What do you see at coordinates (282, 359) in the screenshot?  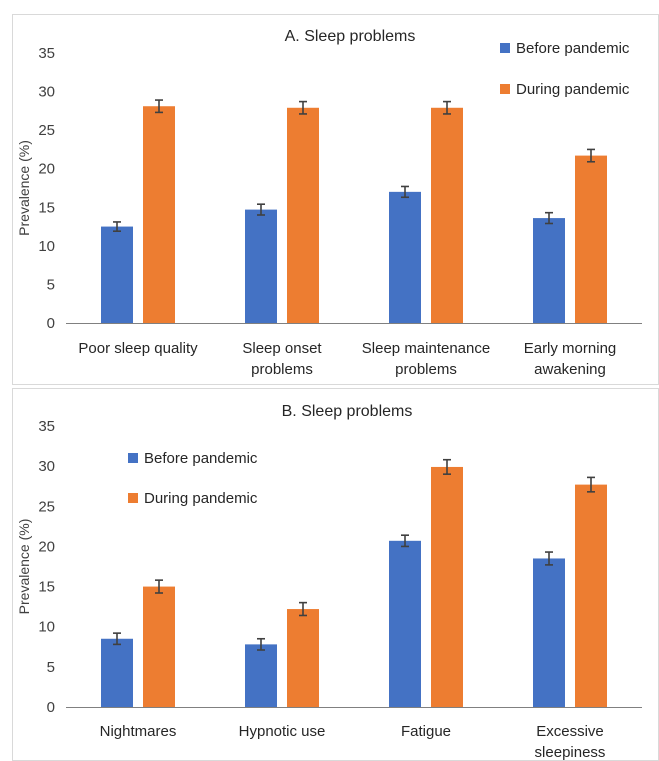 I see `x-category-label-a: Sleep onset problems` at bounding box center [282, 359].